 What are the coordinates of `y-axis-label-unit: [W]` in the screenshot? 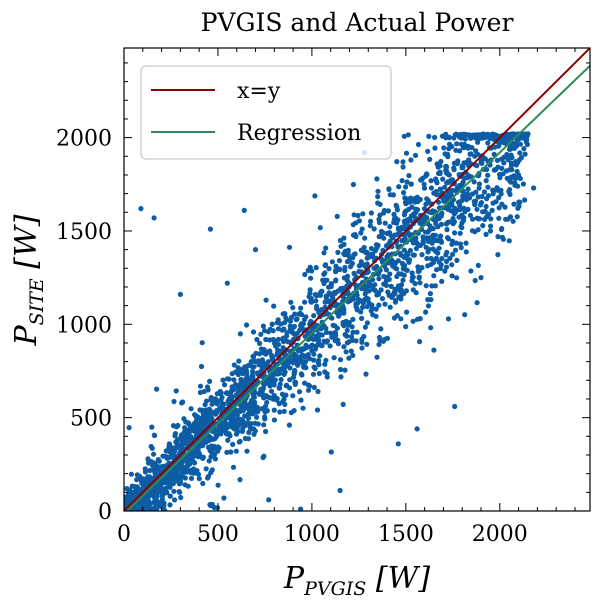 It's located at (26, 246).